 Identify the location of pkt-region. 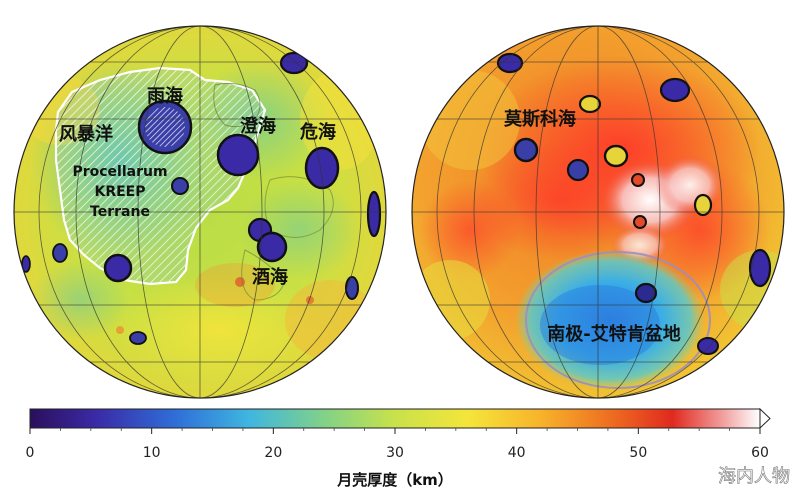
(160, 176).